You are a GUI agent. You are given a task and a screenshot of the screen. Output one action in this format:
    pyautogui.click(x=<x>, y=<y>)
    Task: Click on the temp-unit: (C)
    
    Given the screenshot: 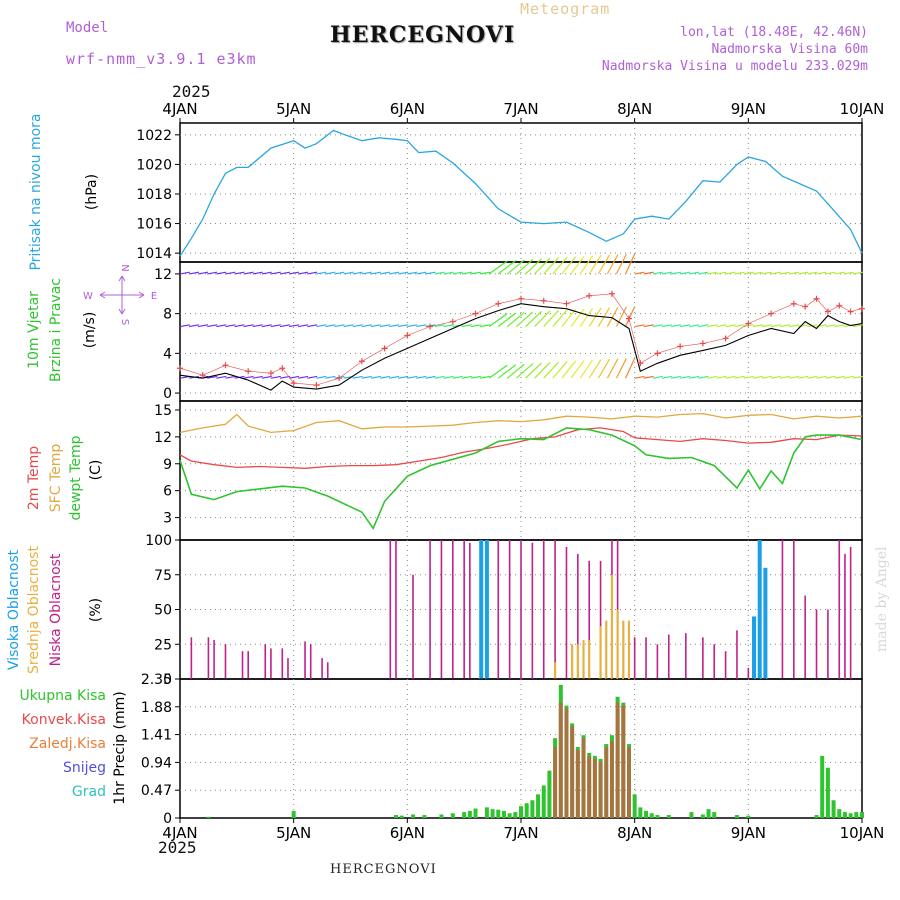 What is the action you would take?
    pyautogui.click(x=96, y=470)
    